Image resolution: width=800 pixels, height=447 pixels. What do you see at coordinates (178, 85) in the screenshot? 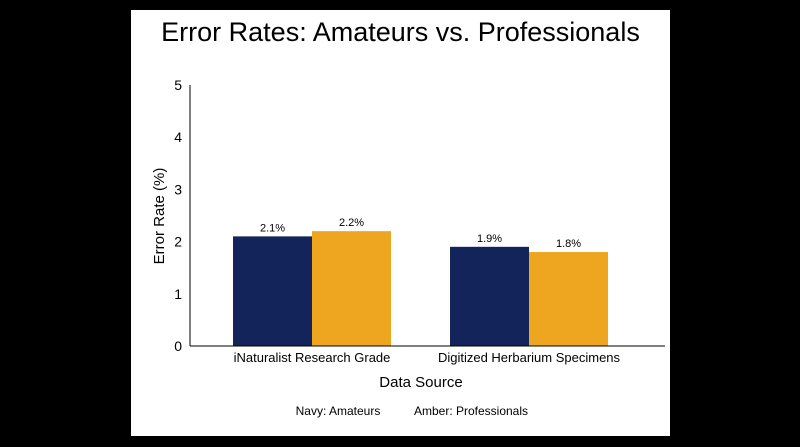
I see `y-tick-label: 5` at bounding box center [178, 85].